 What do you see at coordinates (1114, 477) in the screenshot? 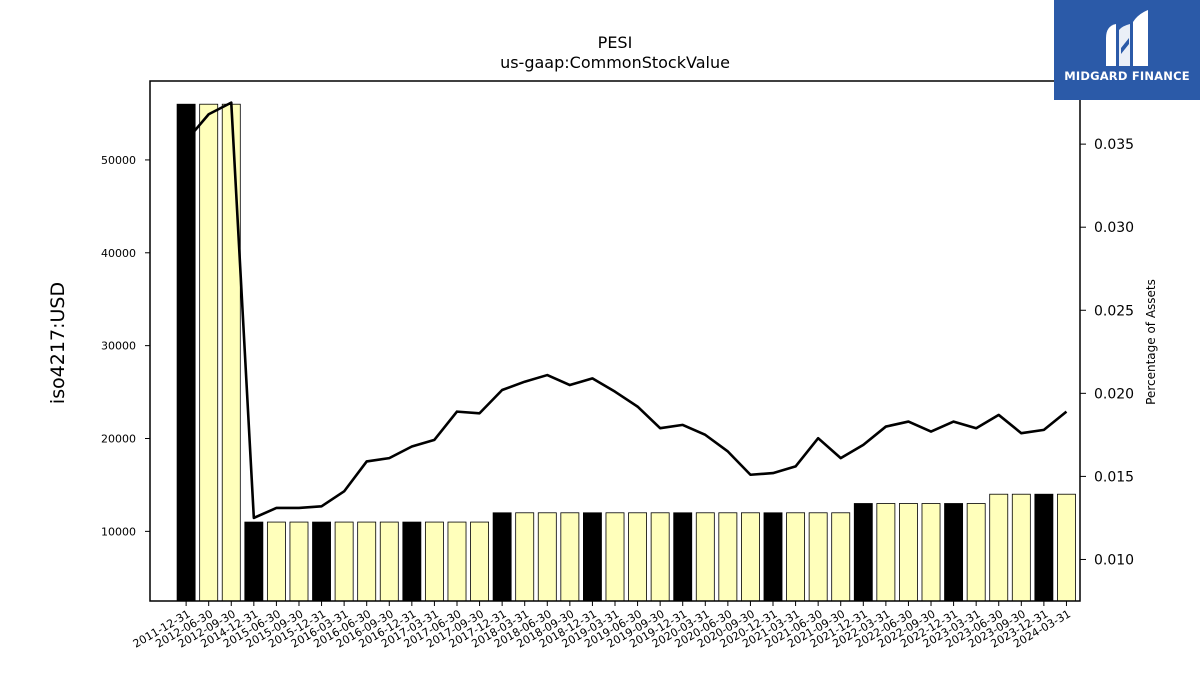
I see `y2-tick-label: 0.015` at bounding box center [1114, 477].